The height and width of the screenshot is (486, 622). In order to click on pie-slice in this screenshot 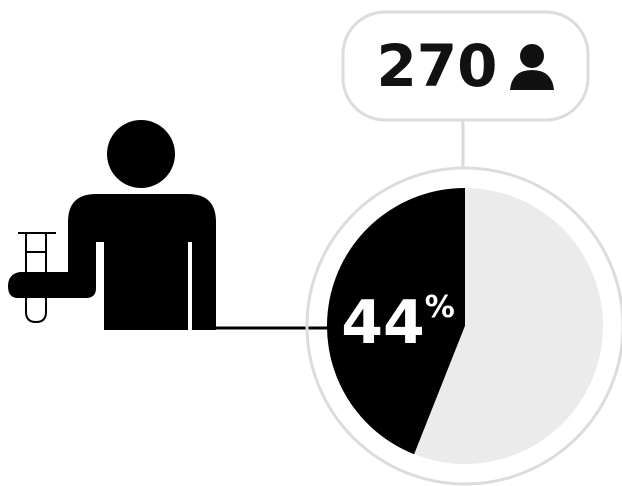, I will do `click(396, 321)`.